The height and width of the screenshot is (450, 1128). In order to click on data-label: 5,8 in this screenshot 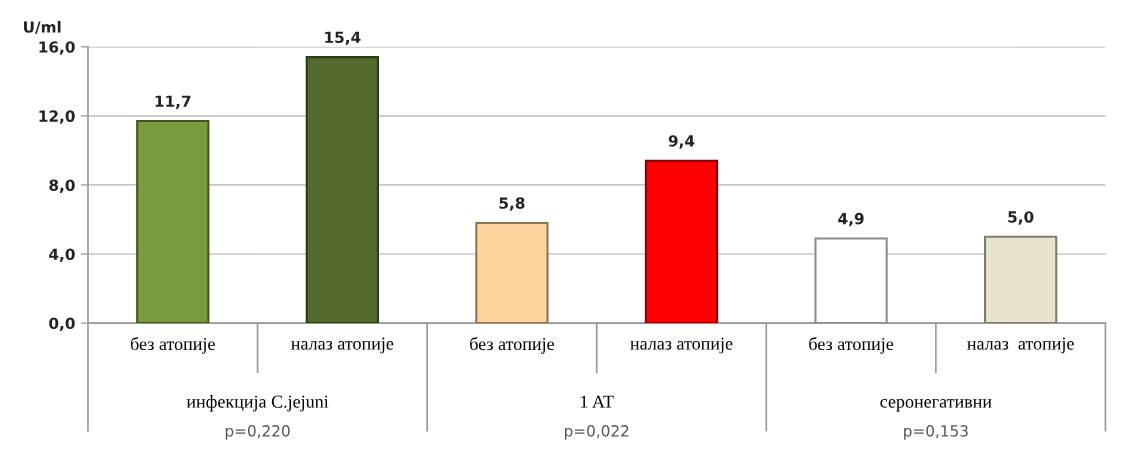, I will do `click(512, 204)`.